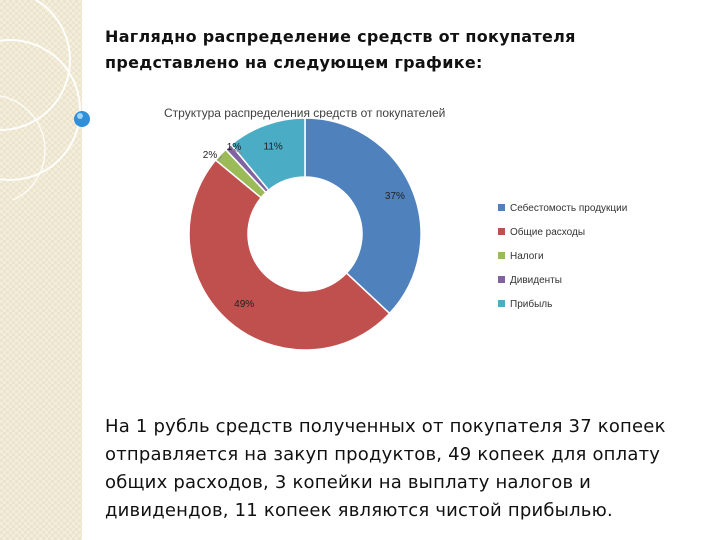  I want to click on slice-label: 2%, so click(210, 155).